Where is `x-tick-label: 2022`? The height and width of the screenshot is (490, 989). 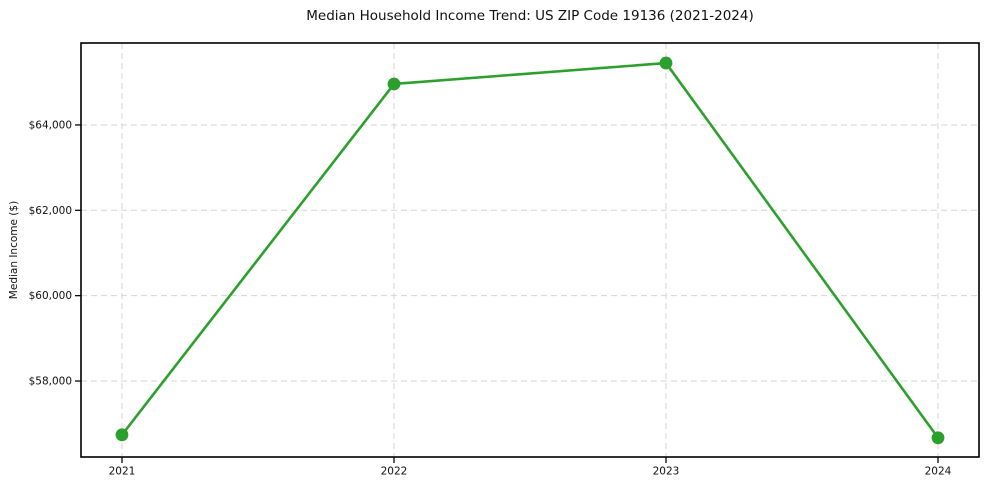 x-tick-label: 2022 is located at coordinates (394, 472).